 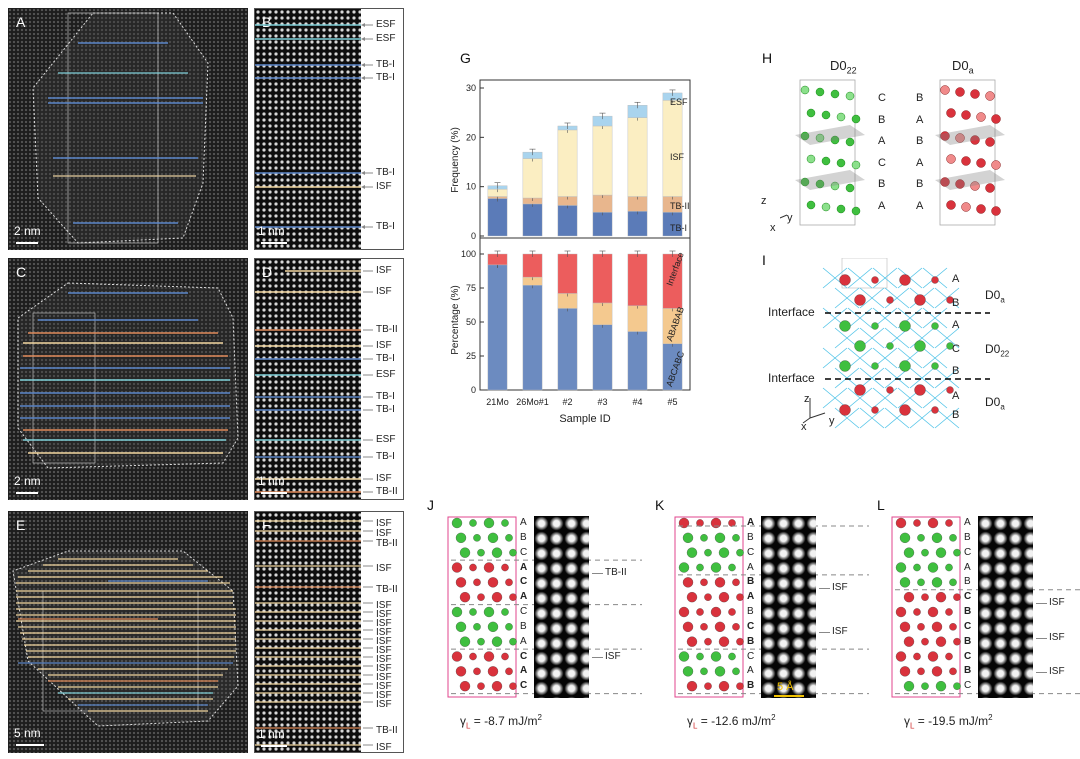 What do you see at coordinates (1002, 407) in the screenshot?
I see `panel-i-phase-bot-sub: a` at bounding box center [1002, 407].